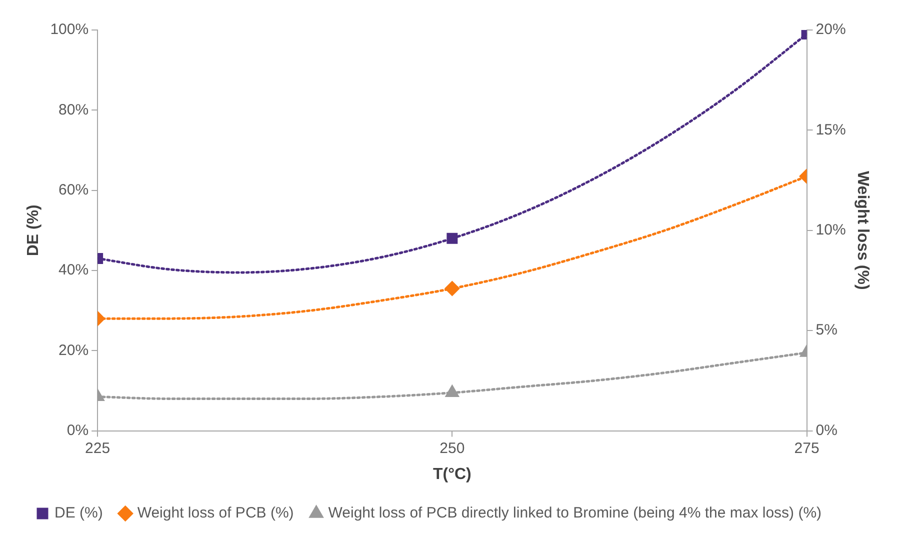 The width and height of the screenshot is (906, 551). I want to click on x-tick-label: 275, so click(807, 448).